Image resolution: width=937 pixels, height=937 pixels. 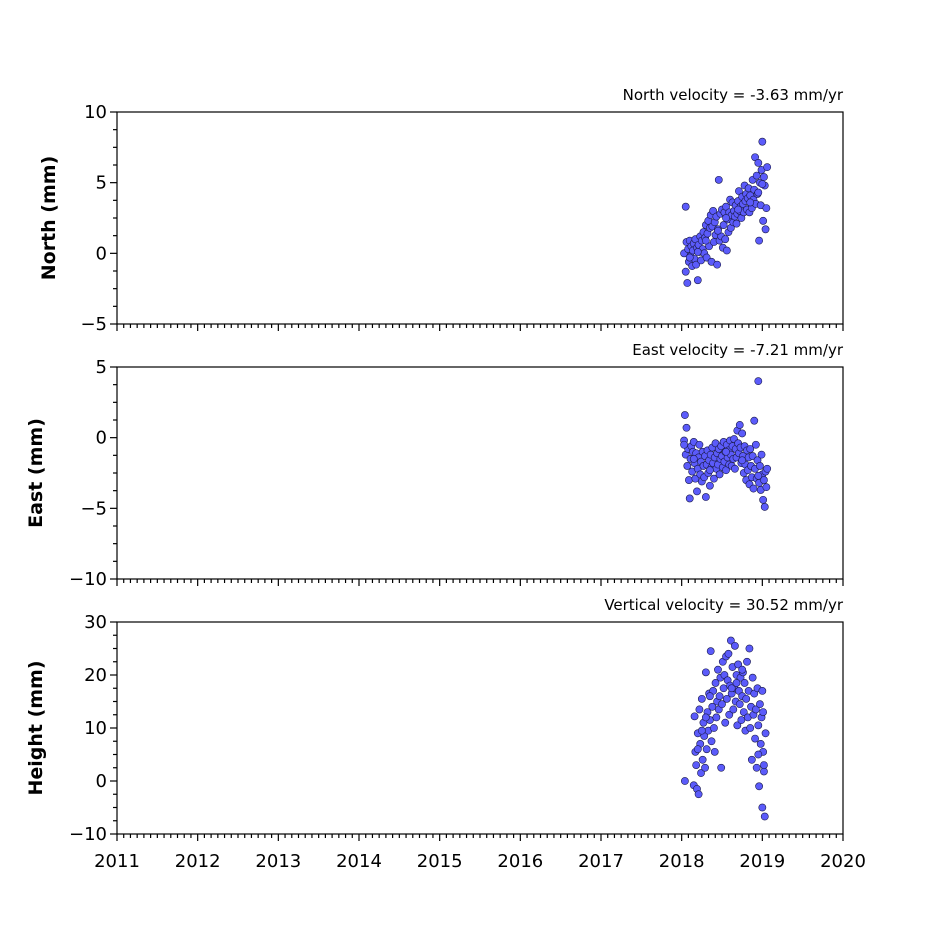 What do you see at coordinates (359, 861) in the screenshot?
I see `x-tick-label: 2014` at bounding box center [359, 861].